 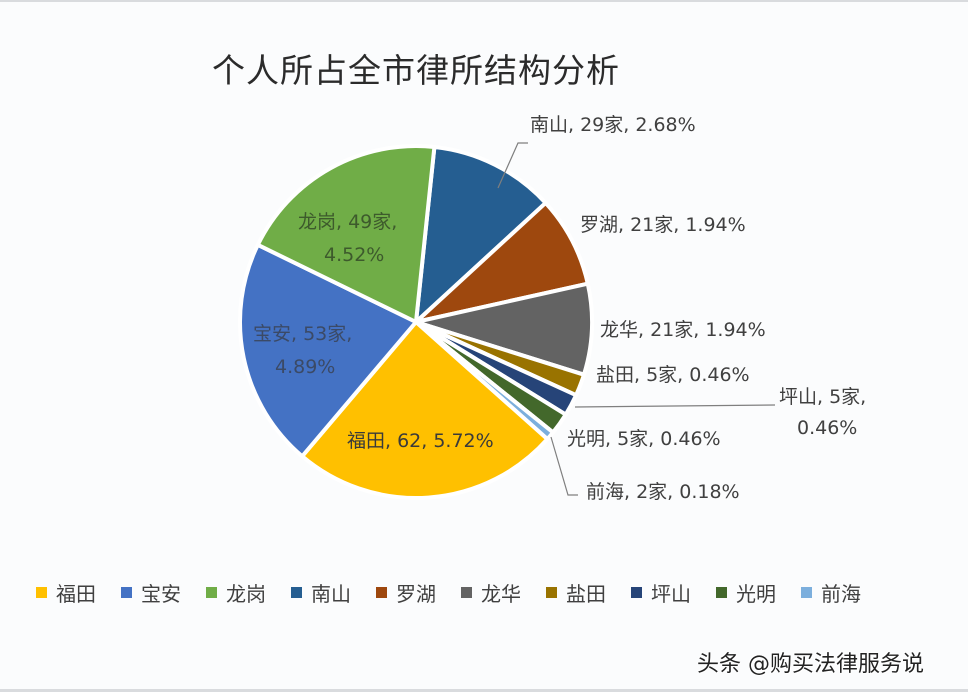 What do you see at coordinates (484, 690) in the screenshot?
I see `bottom-border` at bounding box center [484, 690].